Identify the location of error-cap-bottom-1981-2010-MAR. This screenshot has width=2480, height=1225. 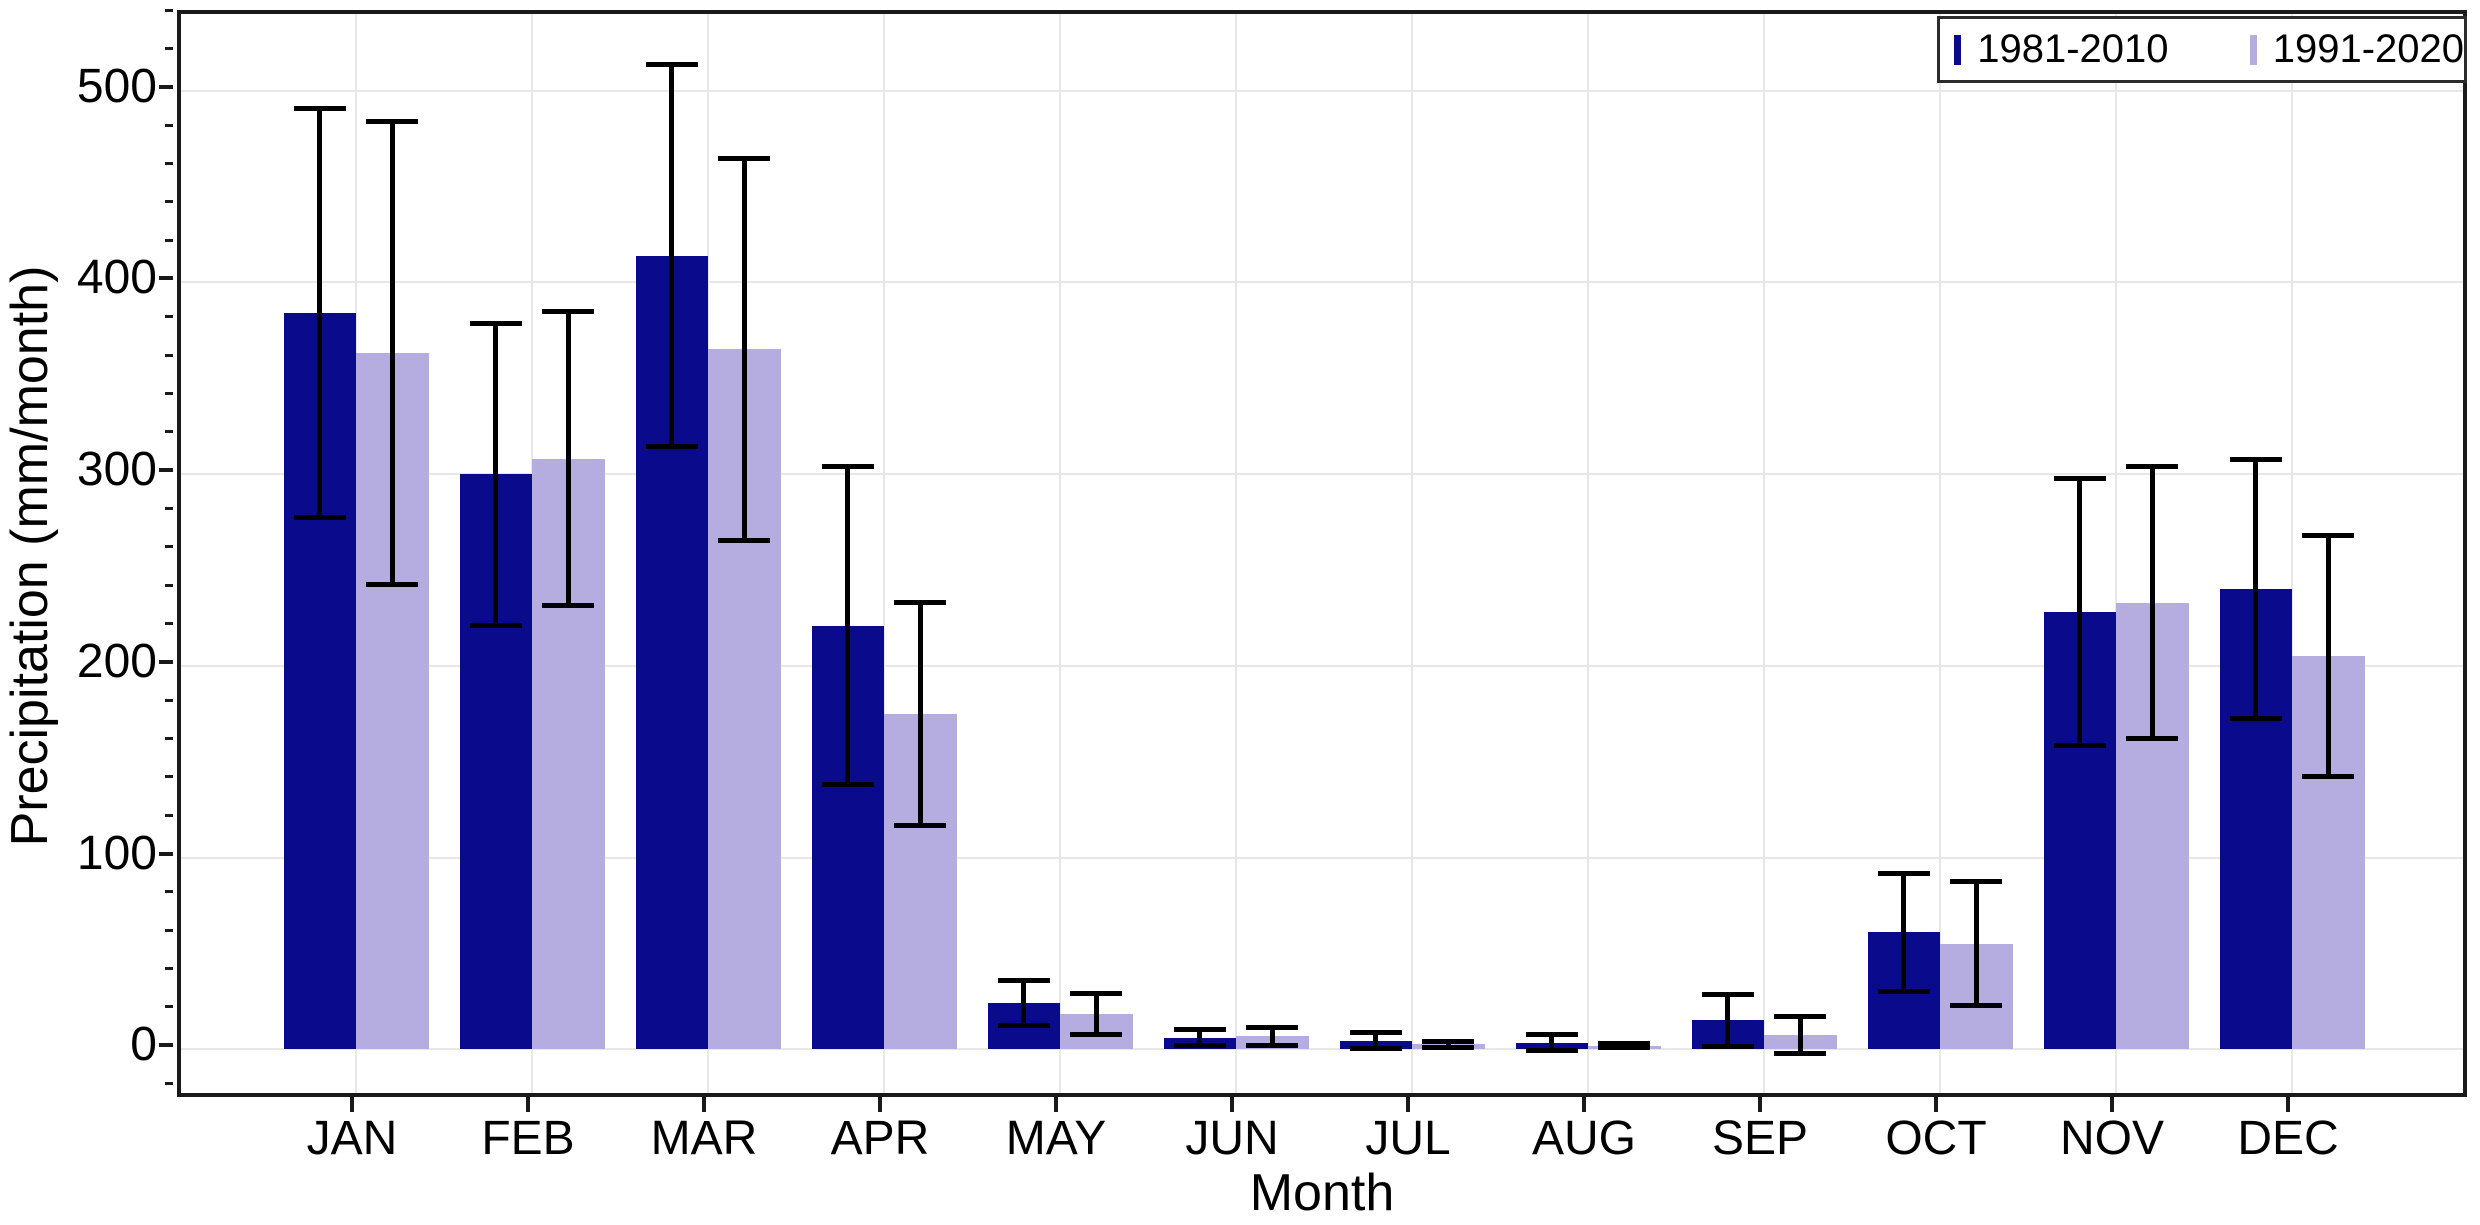
(671, 447).